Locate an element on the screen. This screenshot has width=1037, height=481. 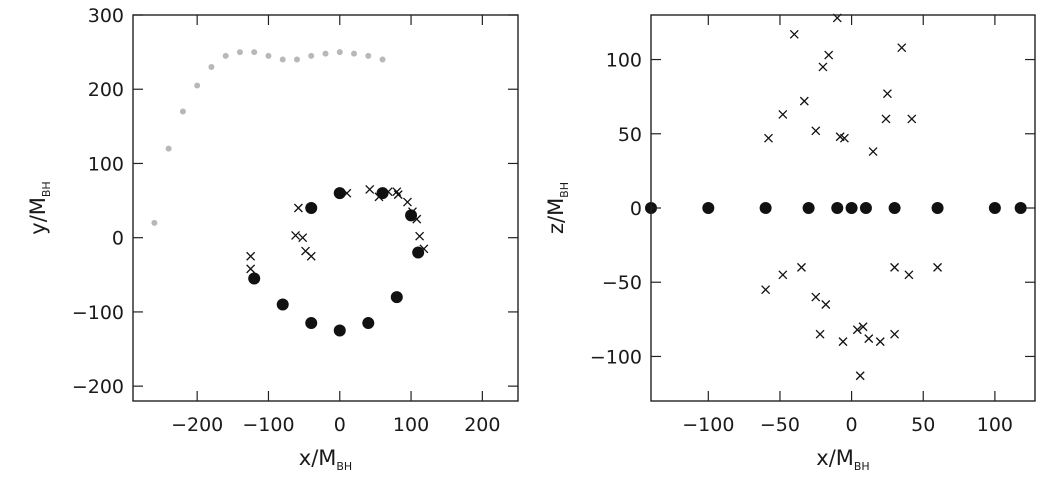
x-tick-label: 50 is located at coordinates (923, 425).